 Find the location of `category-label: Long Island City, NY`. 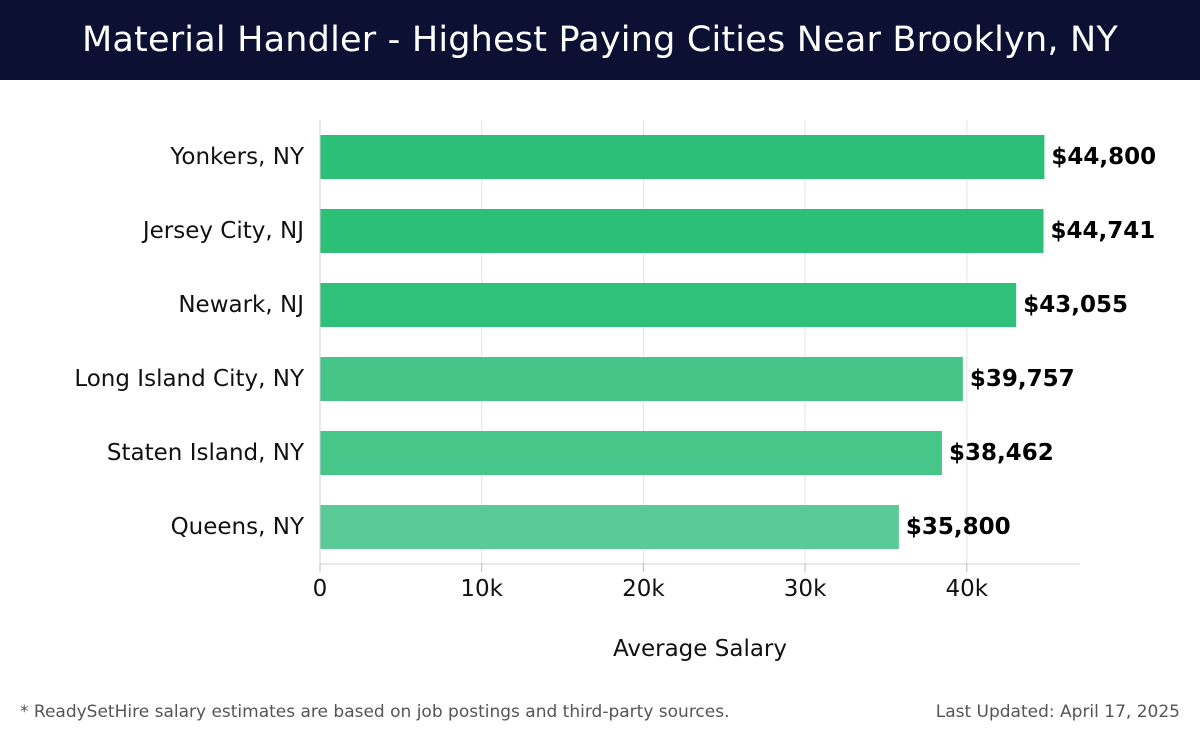

category-label: Long Island City, NY is located at coordinates (189, 379).